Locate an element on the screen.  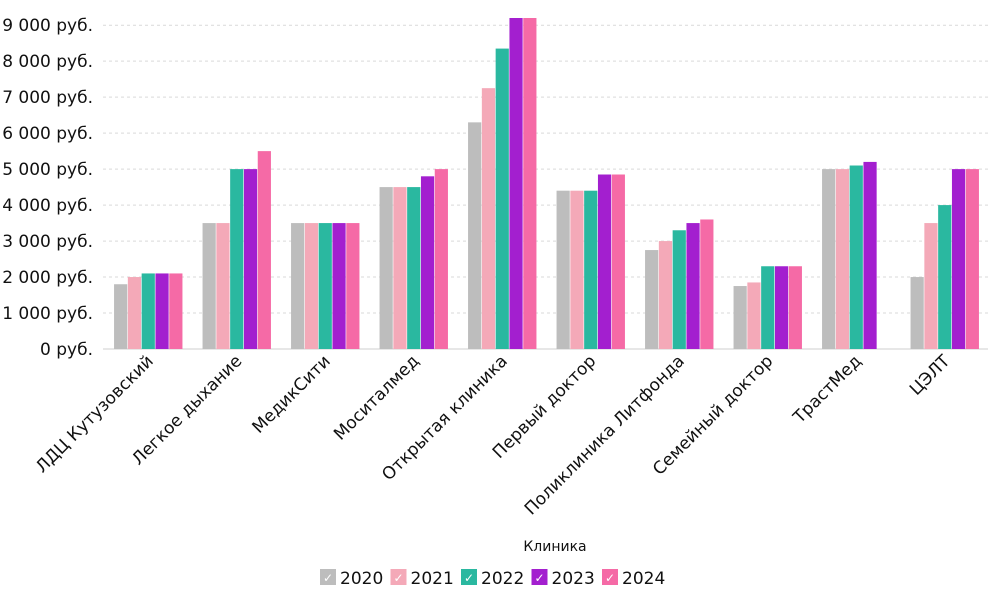
y-tick-label: 4 000 руб. is located at coordinates (47, 206).